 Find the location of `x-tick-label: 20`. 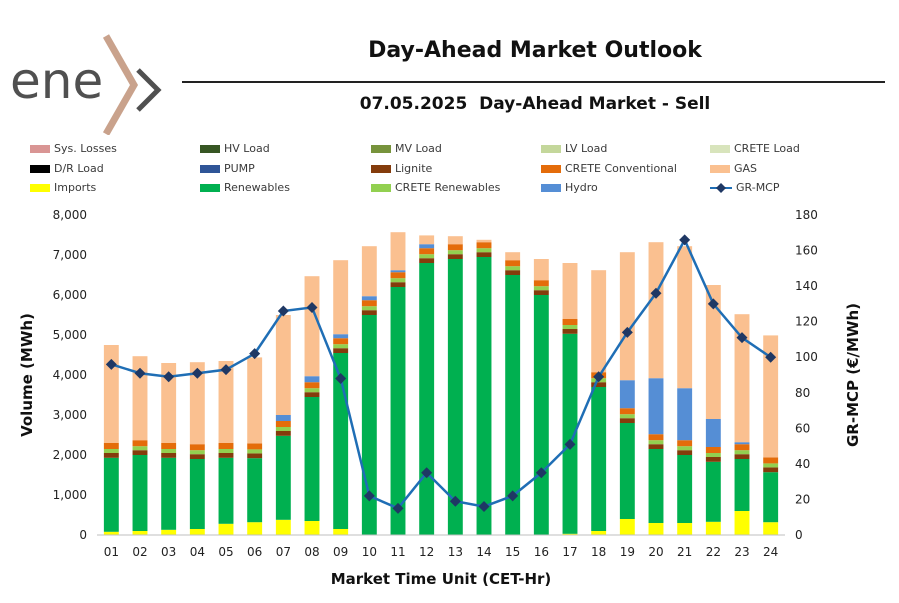

x-tick-label: 20 is located at coordinates (655, 552).